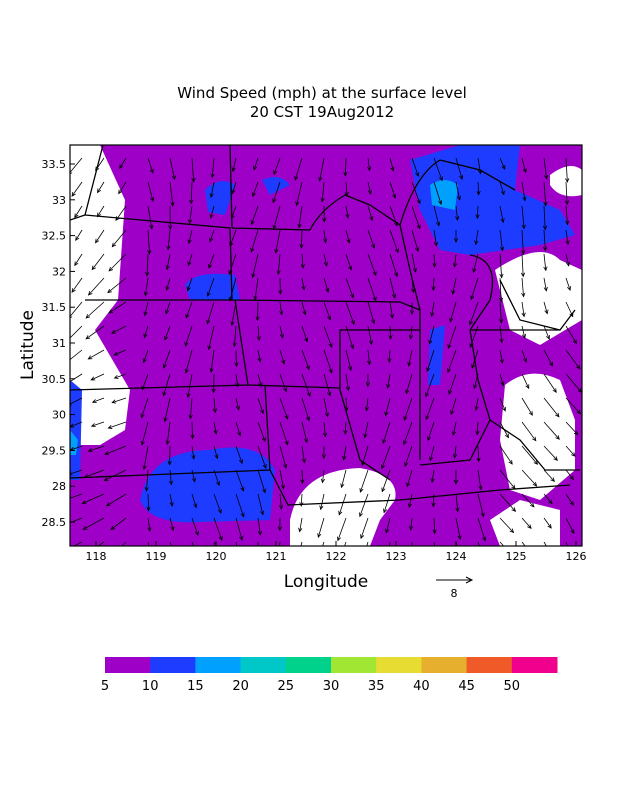 Image resolution: width=618 pixels, height=804 pixels. Describe the element at coordinates (376, 686) in the screenshot. I see `colorbar-label: 35` at that location.